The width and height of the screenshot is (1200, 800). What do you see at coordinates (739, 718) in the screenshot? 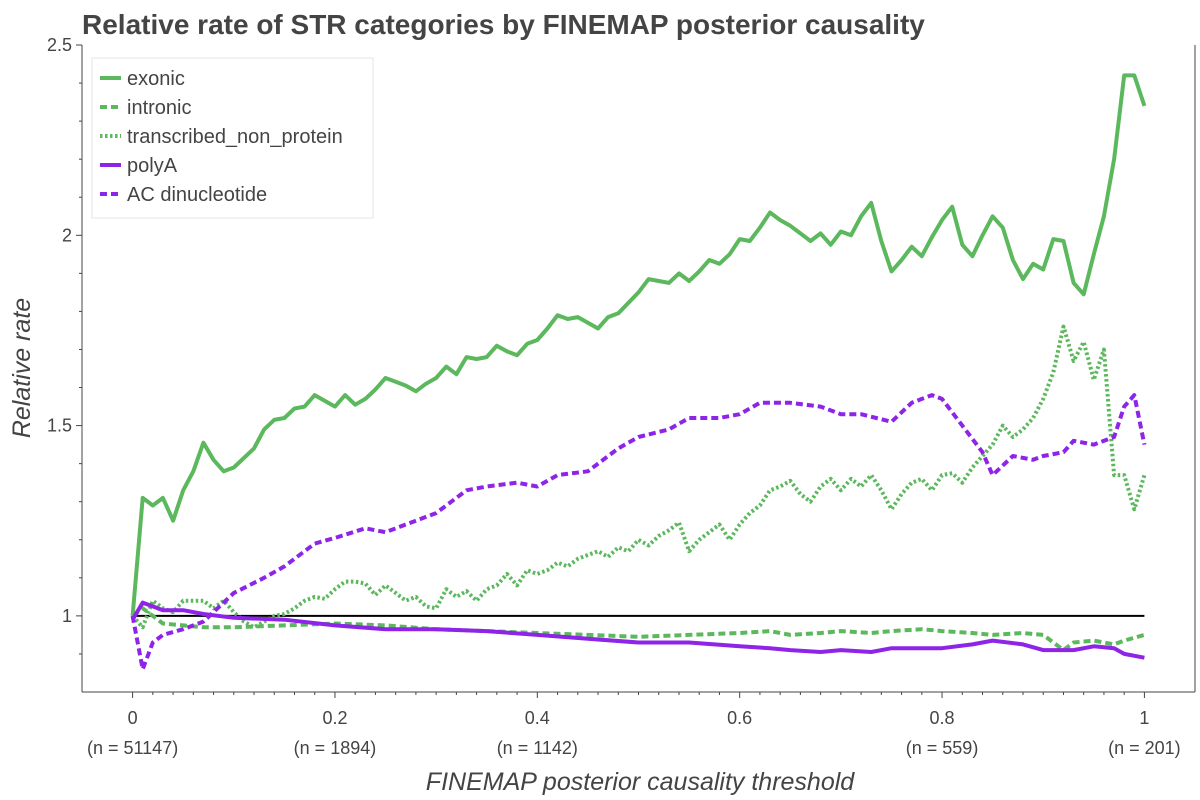
I see `x-tick-label: 0.6` at bounding box center [739, 718].